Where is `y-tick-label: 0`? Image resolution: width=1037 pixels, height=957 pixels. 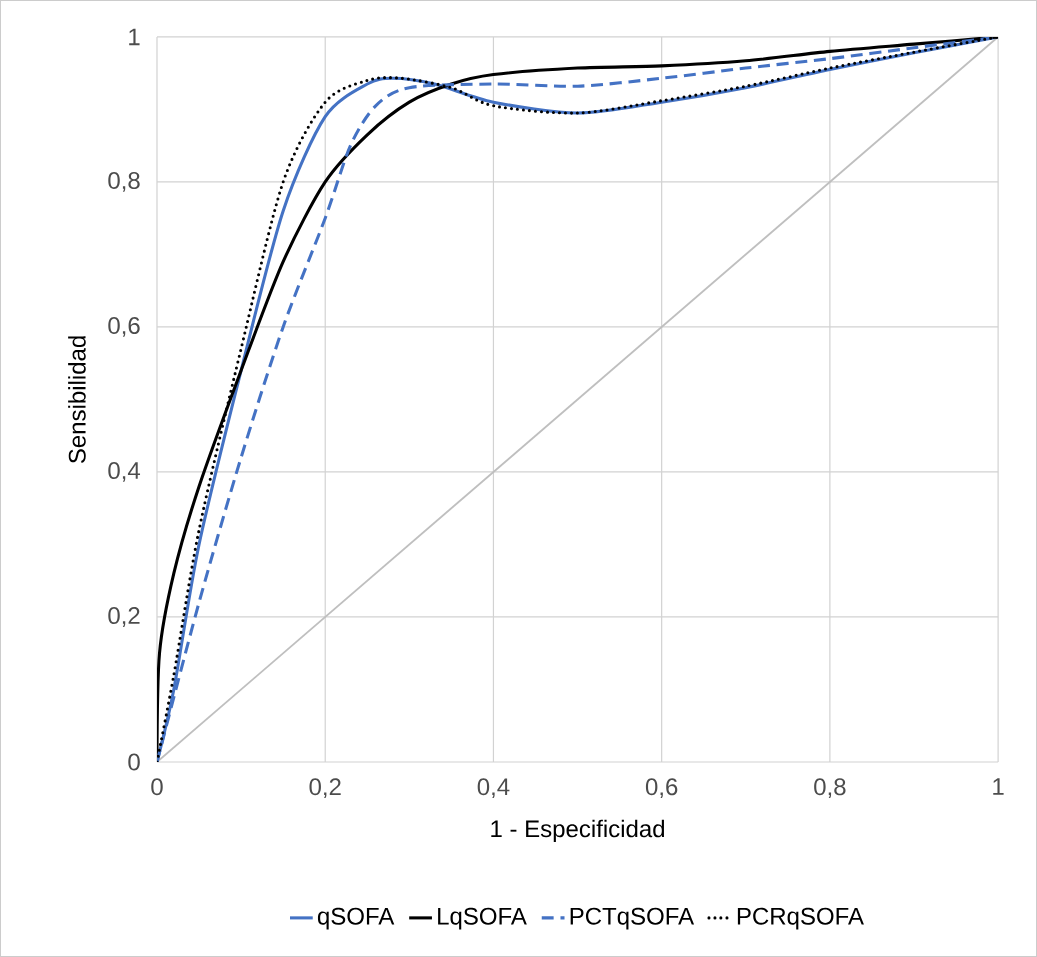 y-tick-label: 0 is located at coordinates (134, 762).